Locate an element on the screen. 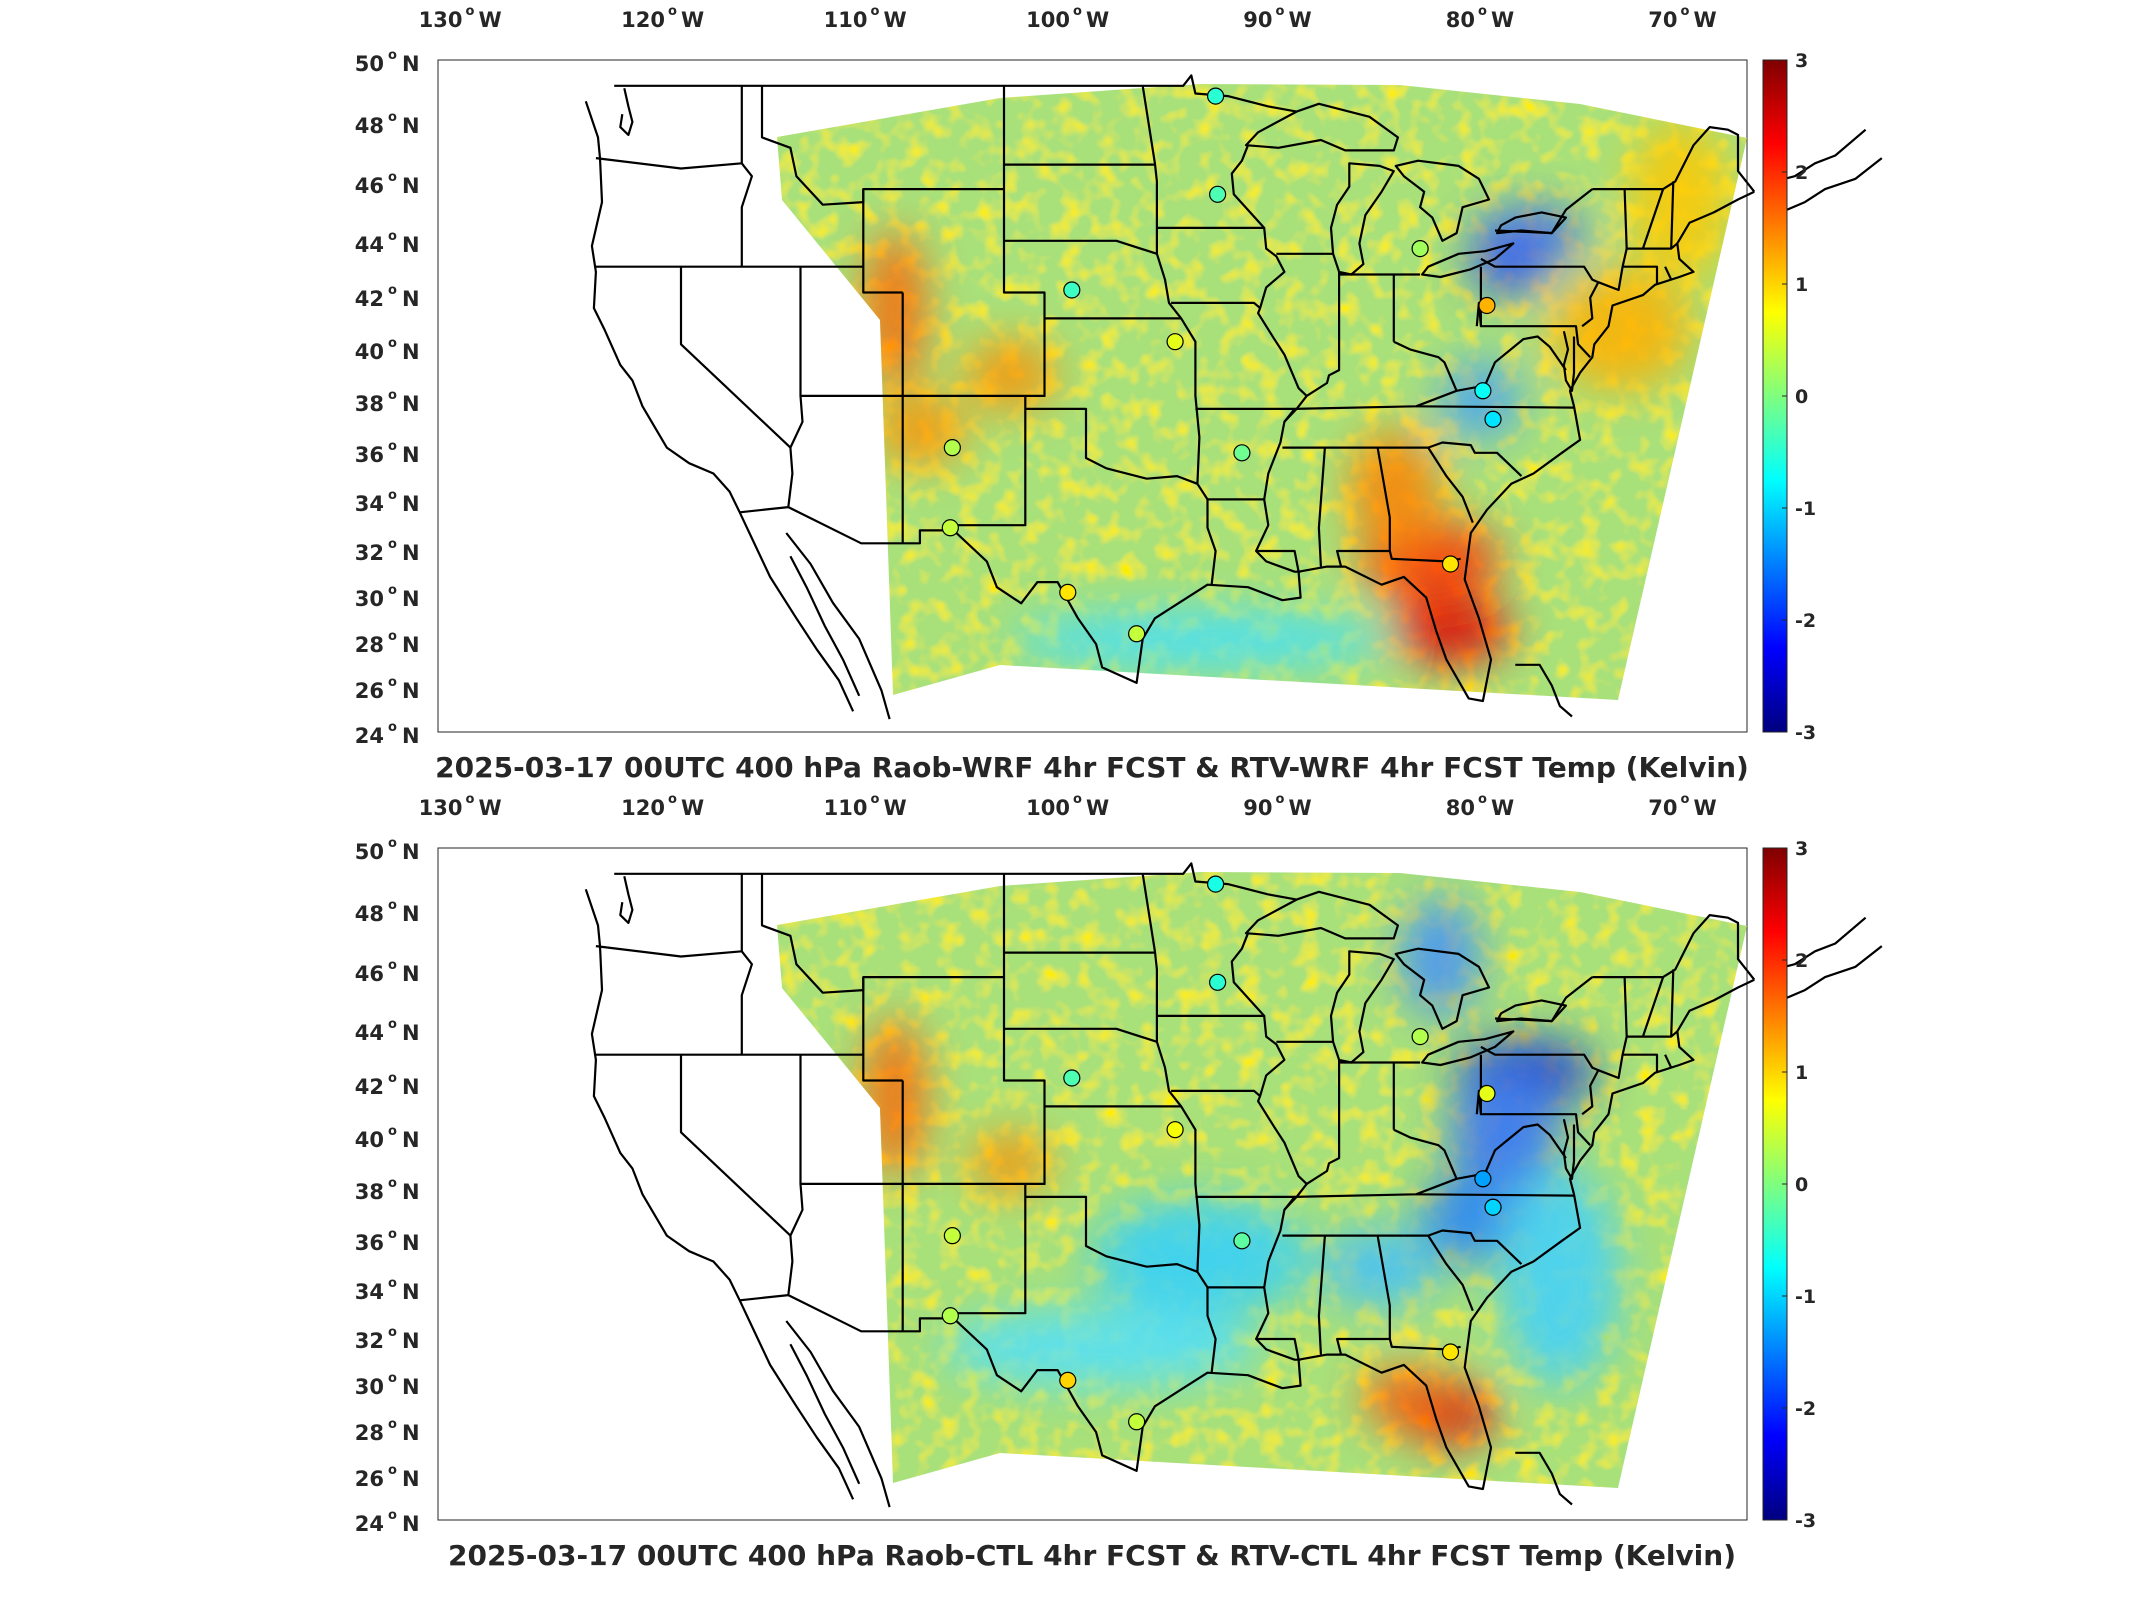 The width and height of the screenshot is (2133, 1600). canada-border is located at coordinates (955, 881).